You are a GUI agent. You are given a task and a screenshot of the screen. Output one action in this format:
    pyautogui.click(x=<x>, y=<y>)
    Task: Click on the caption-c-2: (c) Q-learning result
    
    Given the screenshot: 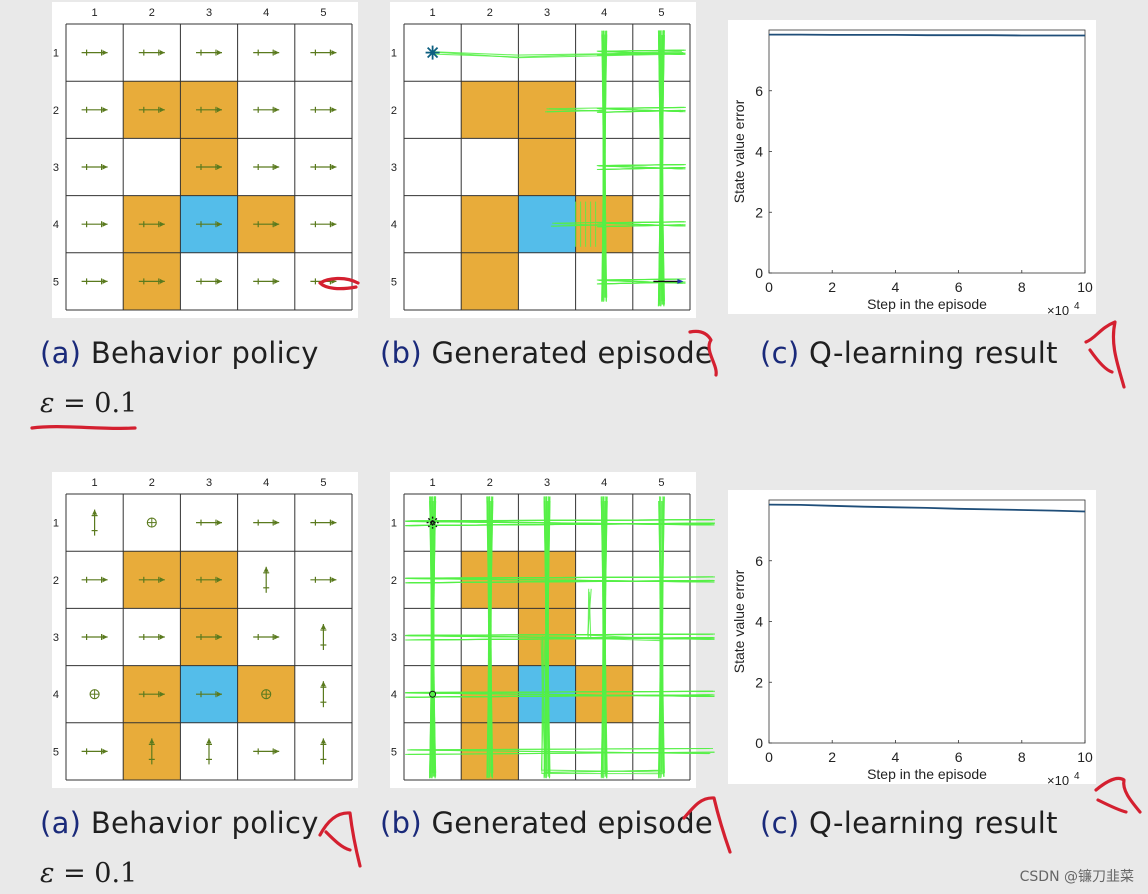 What is the action you would take?
    pyautogui.click(x=909, y=823)
    